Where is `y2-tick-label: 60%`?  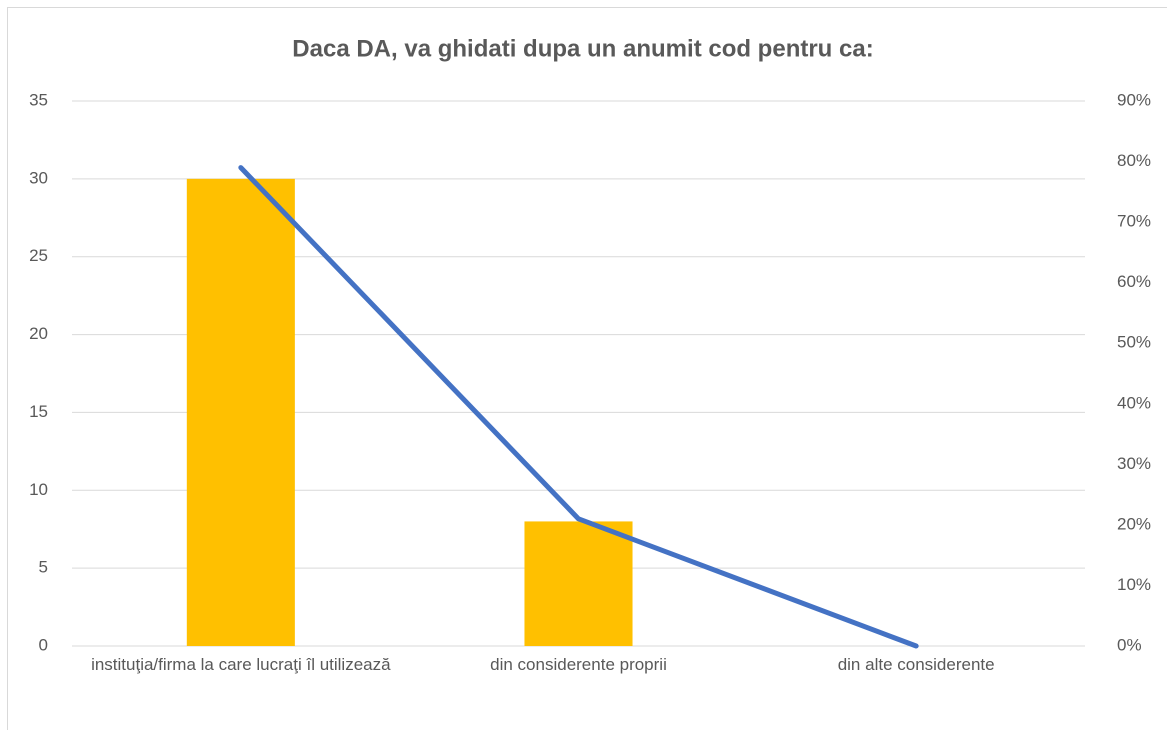
y2-tick-label: 60% is located at coordinates (1134, 281).